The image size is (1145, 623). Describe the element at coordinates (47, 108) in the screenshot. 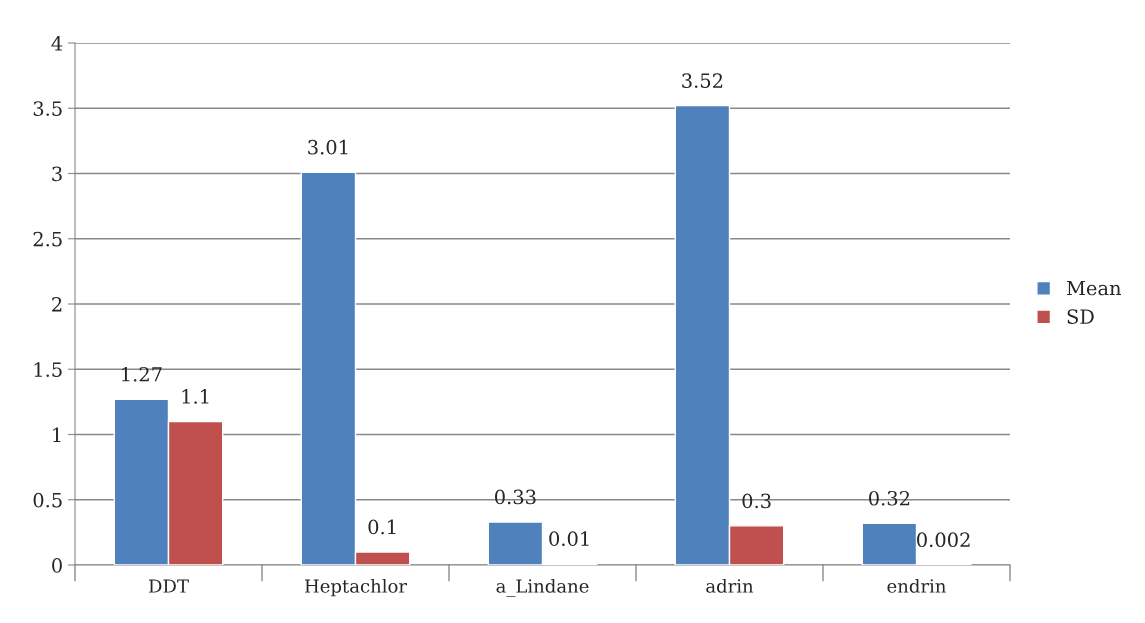

I see `y-tick-label: 3.5` at that location.